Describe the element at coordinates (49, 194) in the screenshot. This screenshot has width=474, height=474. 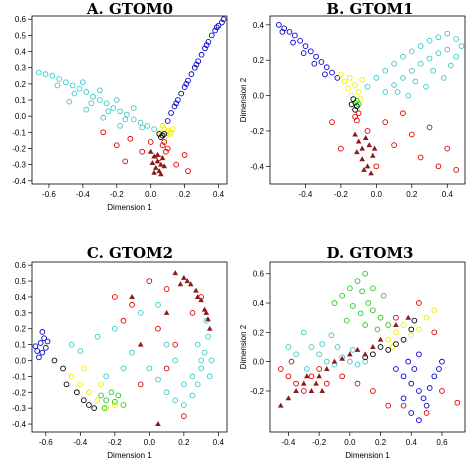
I see `x-tick-label: -0.6` at that location.